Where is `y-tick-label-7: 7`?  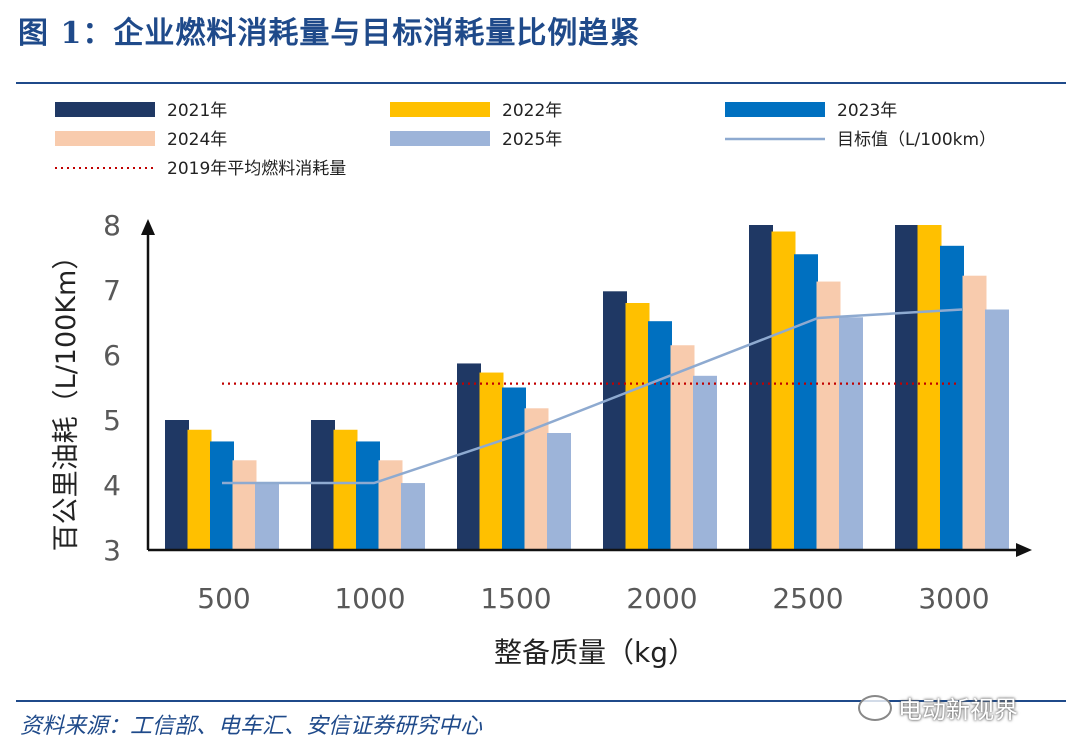 y-tick-label-7: 7 is located at coordinates (112, 290).